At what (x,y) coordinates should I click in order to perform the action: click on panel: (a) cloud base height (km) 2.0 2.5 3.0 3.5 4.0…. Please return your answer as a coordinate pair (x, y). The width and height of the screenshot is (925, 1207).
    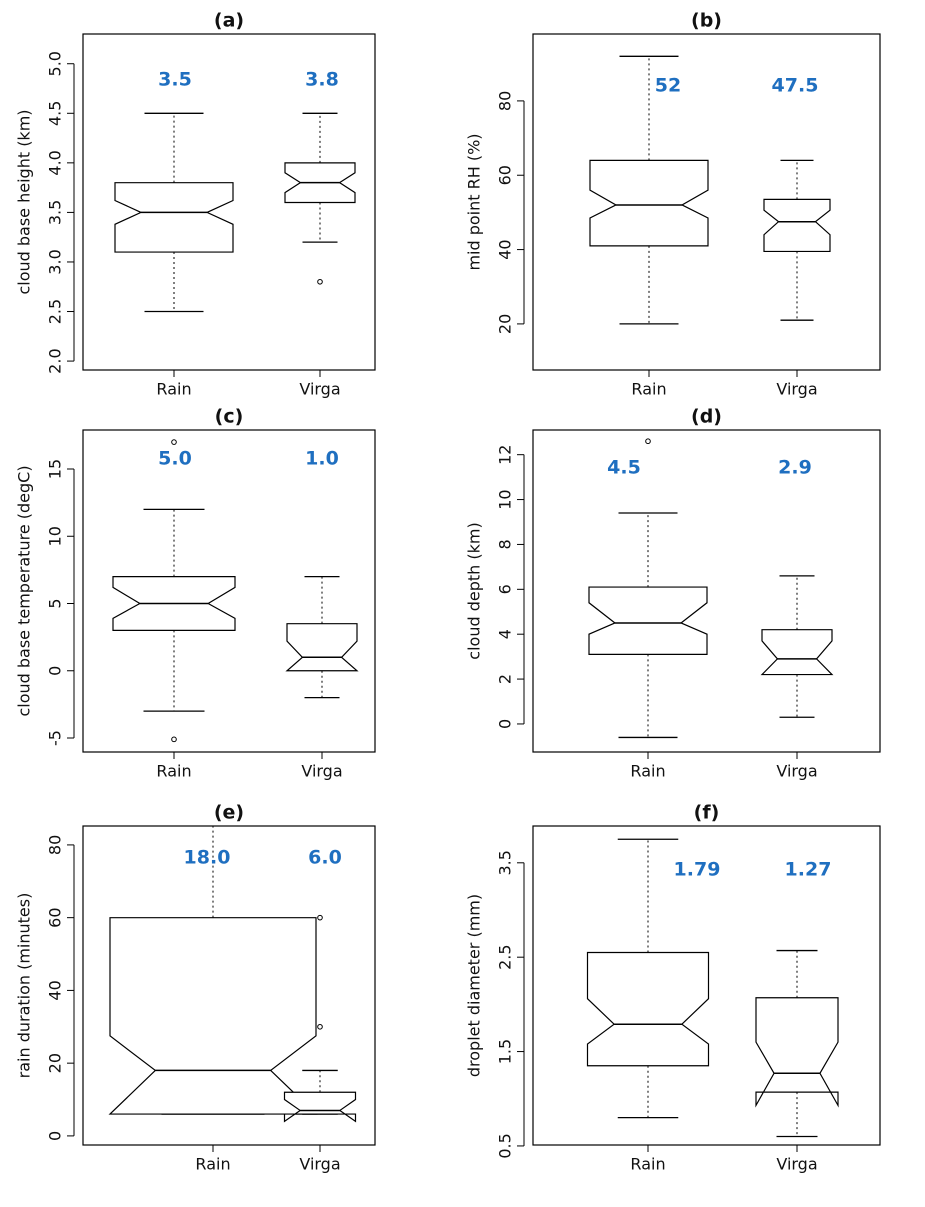
    Looking at the image, I should click on (195, 204).